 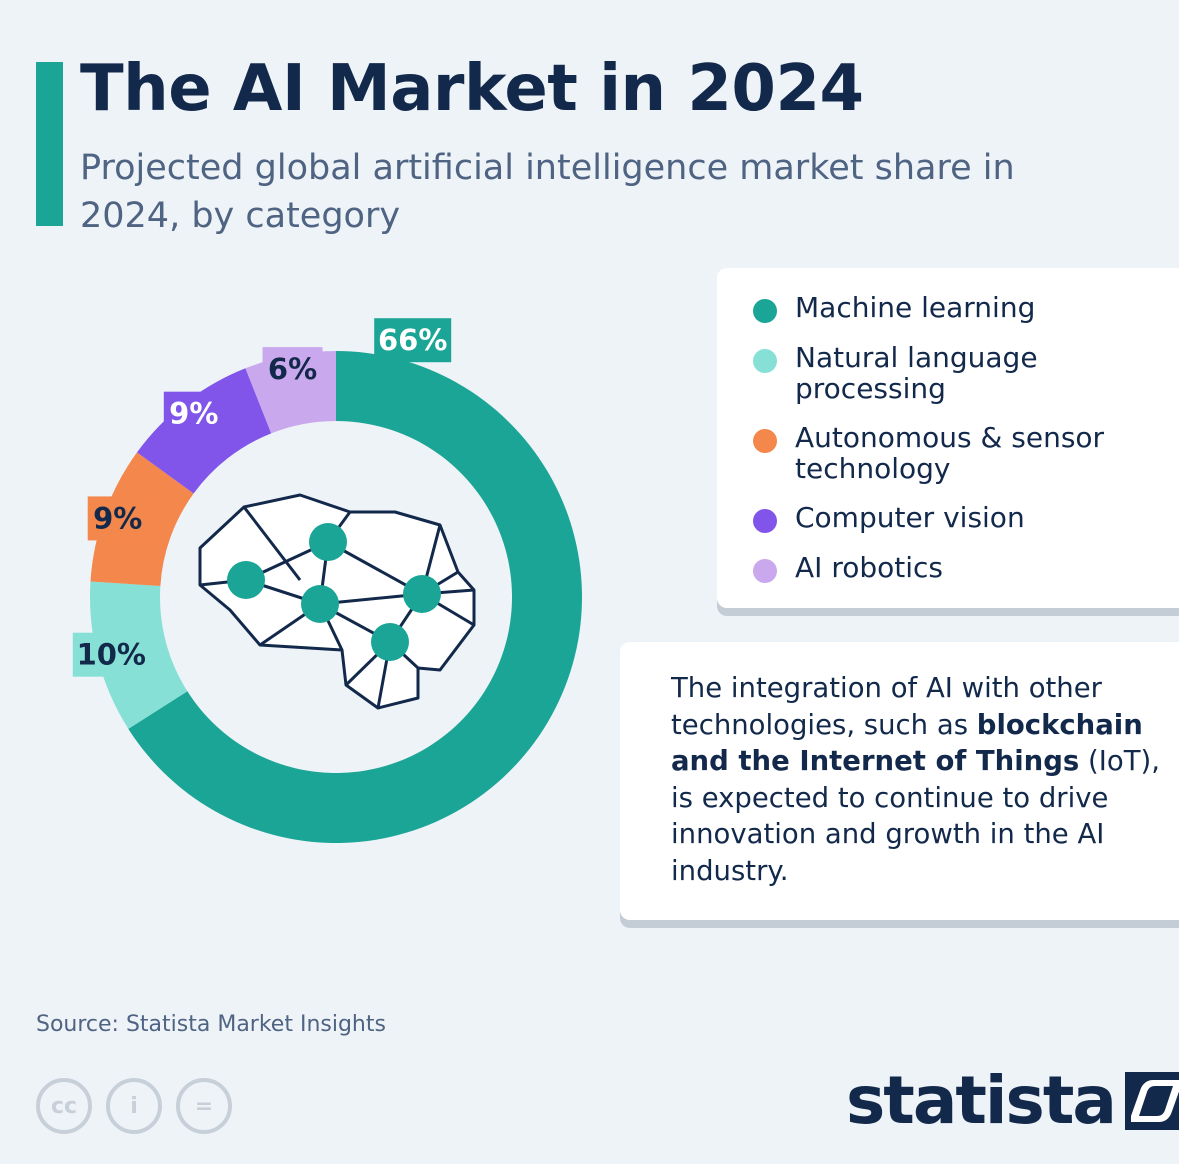 What do you see at coordinates (907, 743) in the screenshot?
I see `info-text-bold: blockchain and the Internet of Things` at bounding box center [907, 743].